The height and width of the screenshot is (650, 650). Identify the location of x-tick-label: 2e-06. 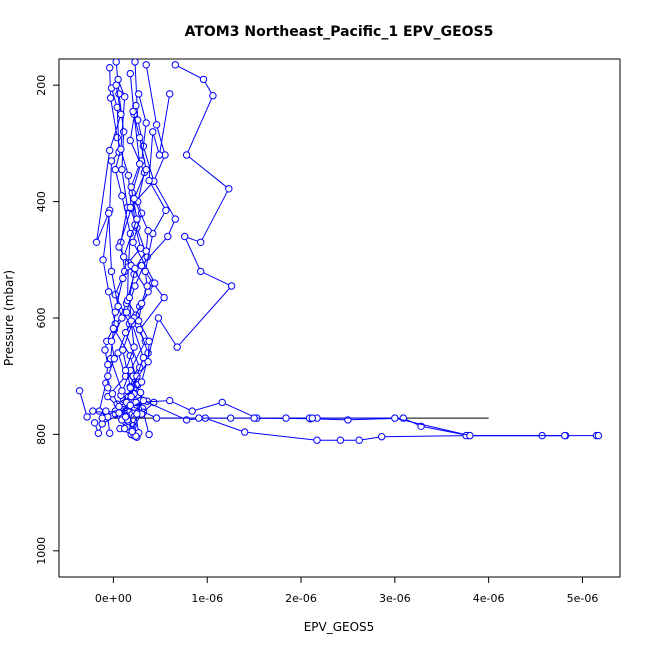
(301, 598).